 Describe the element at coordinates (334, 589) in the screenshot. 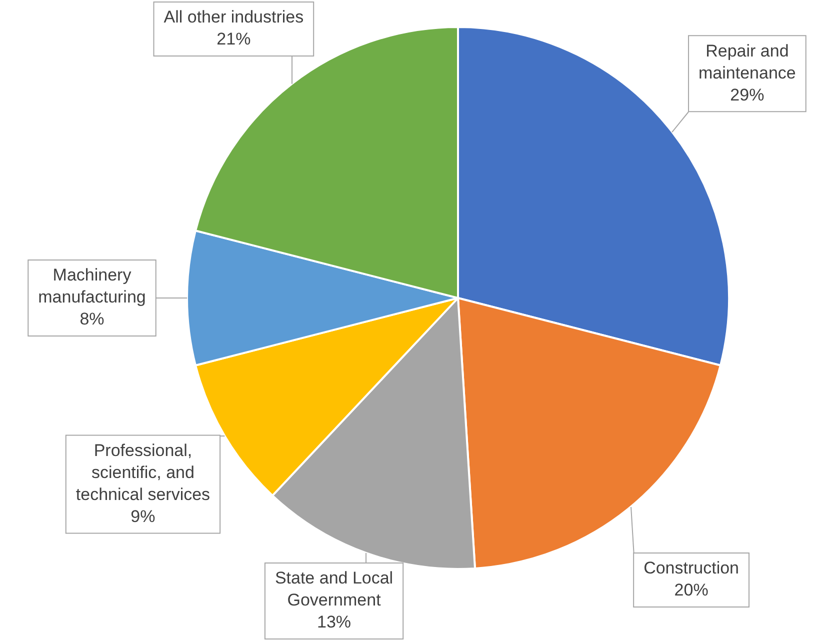

I see `slice-label: State and Local Government` at that location.